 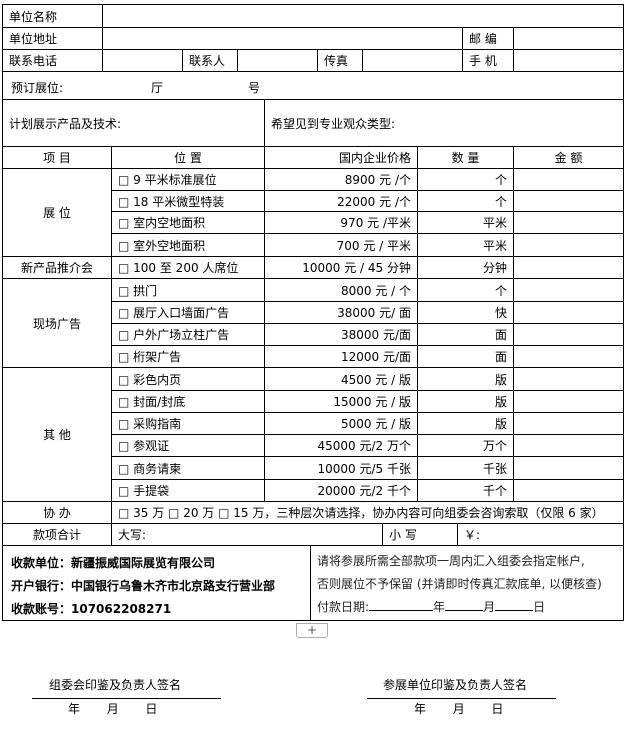 What do you see at coordinates (465, 490) in the screenshot?
I see `row-quantity-input: 千个` at bounding box center [465, 490].